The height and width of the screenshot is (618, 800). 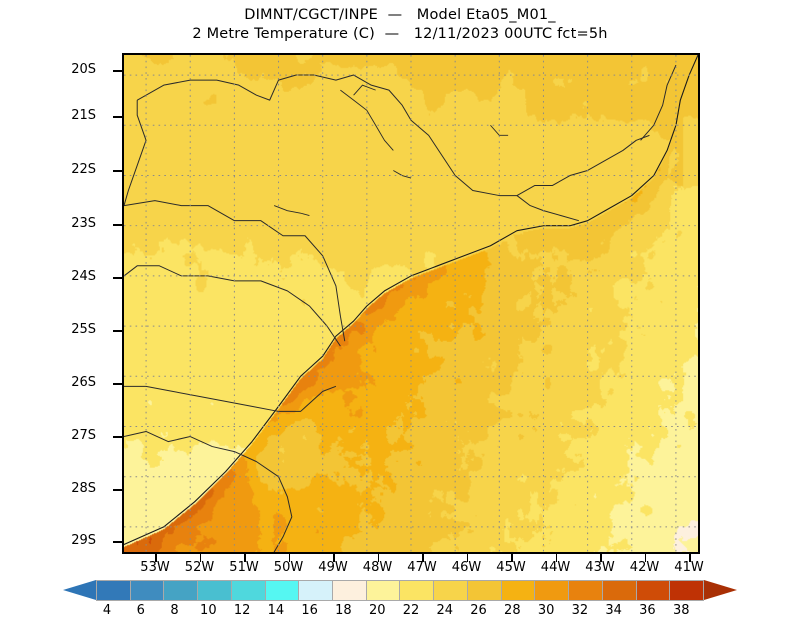 What do you see at coordinates (466, 567) in the screenshot?
I see `x-tick-label: 46W` at bounding box center [466, 567].